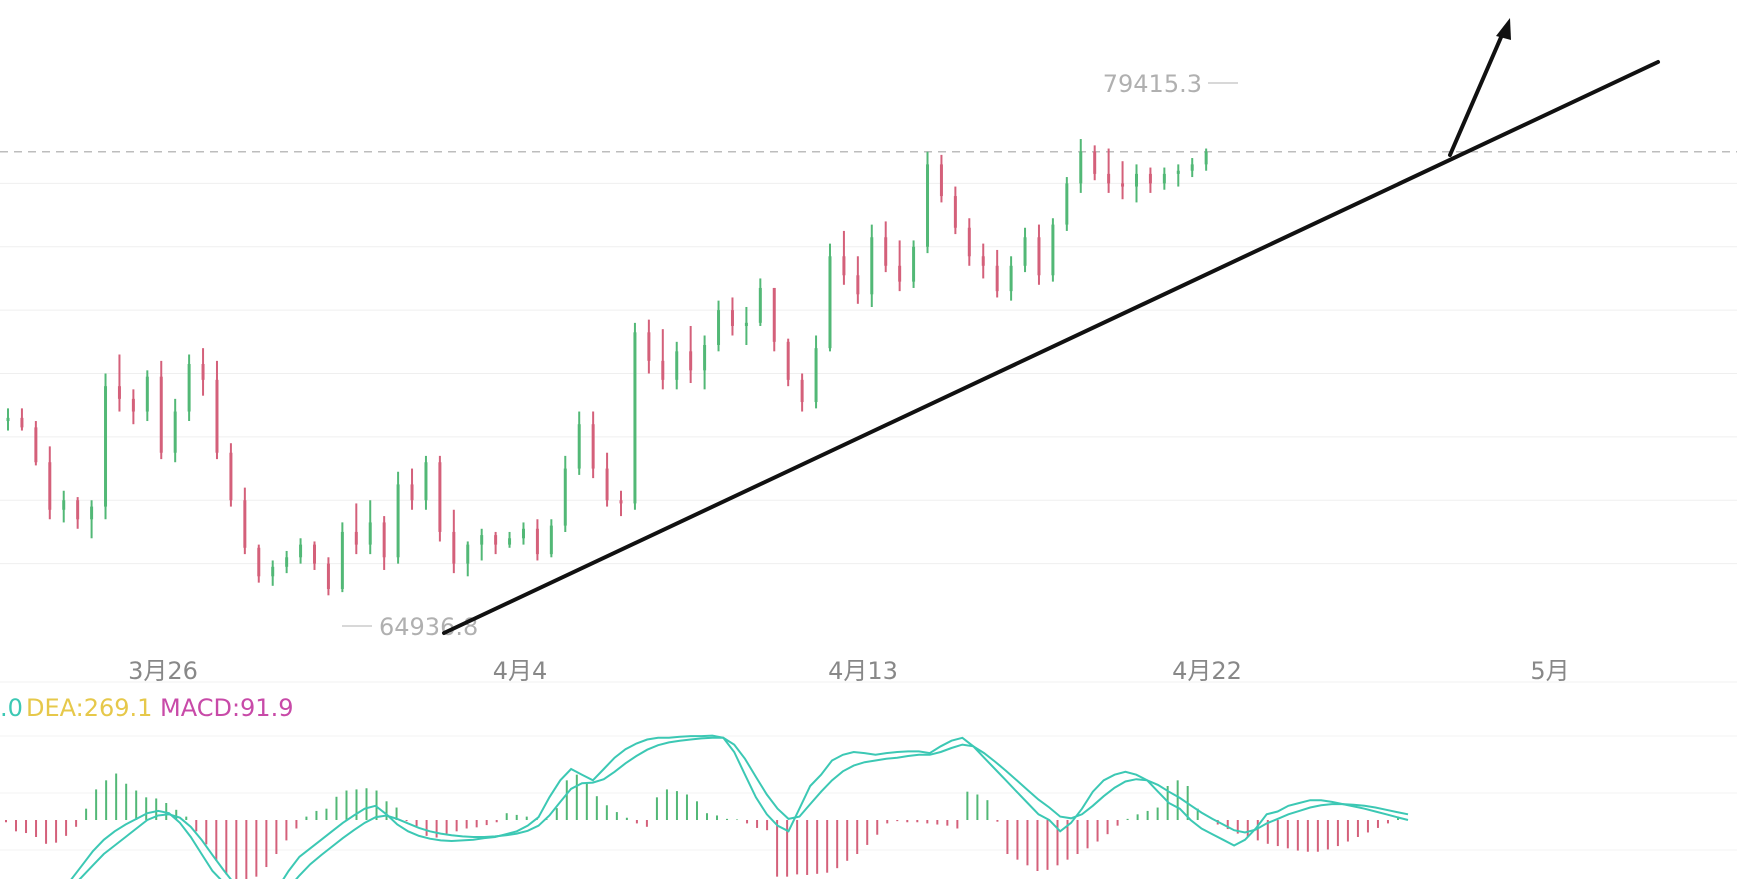 This screenshot has width=1737, height=879. Describe the element at coordinates (11, 708) in the screenshot. I see `macd-legend-dif: .0` at that location.